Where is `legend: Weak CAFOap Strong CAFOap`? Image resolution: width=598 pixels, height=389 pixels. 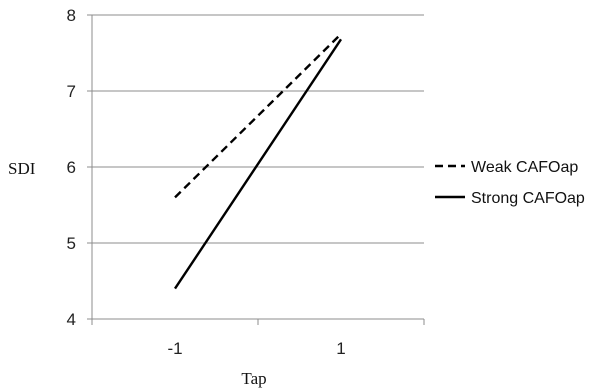 legend: Weak CAFOap Strong CAFOap is located at coordinates (510, 183).